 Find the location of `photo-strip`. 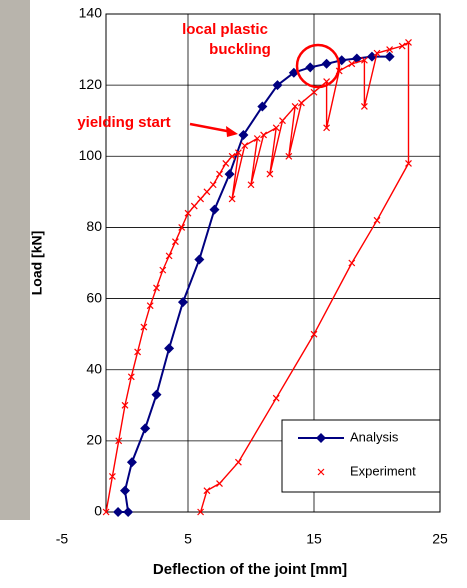

photo-strip is located at coordinates (15, 260).